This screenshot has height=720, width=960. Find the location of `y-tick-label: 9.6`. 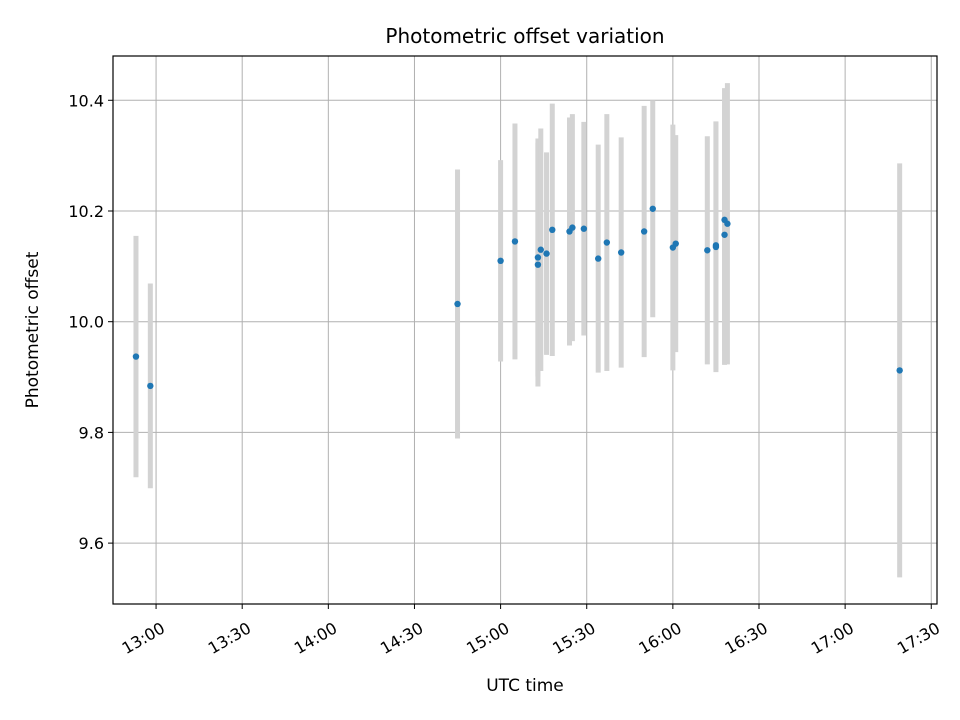

y-tick-label: 9.6 is located at coordinates (91, 543).